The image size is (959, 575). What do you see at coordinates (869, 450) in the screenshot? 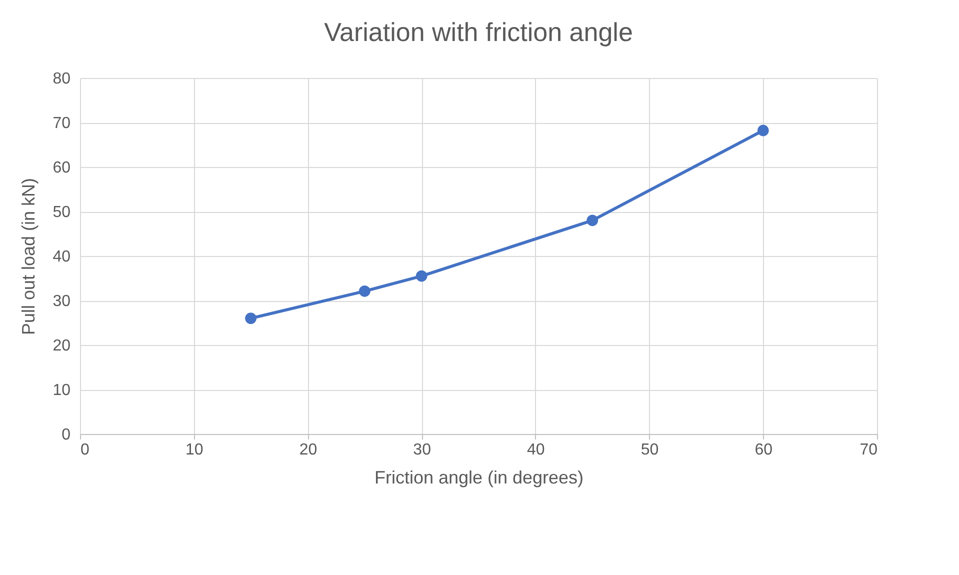
I see `x-tick-label: 70` at bounding box center [869, 450].